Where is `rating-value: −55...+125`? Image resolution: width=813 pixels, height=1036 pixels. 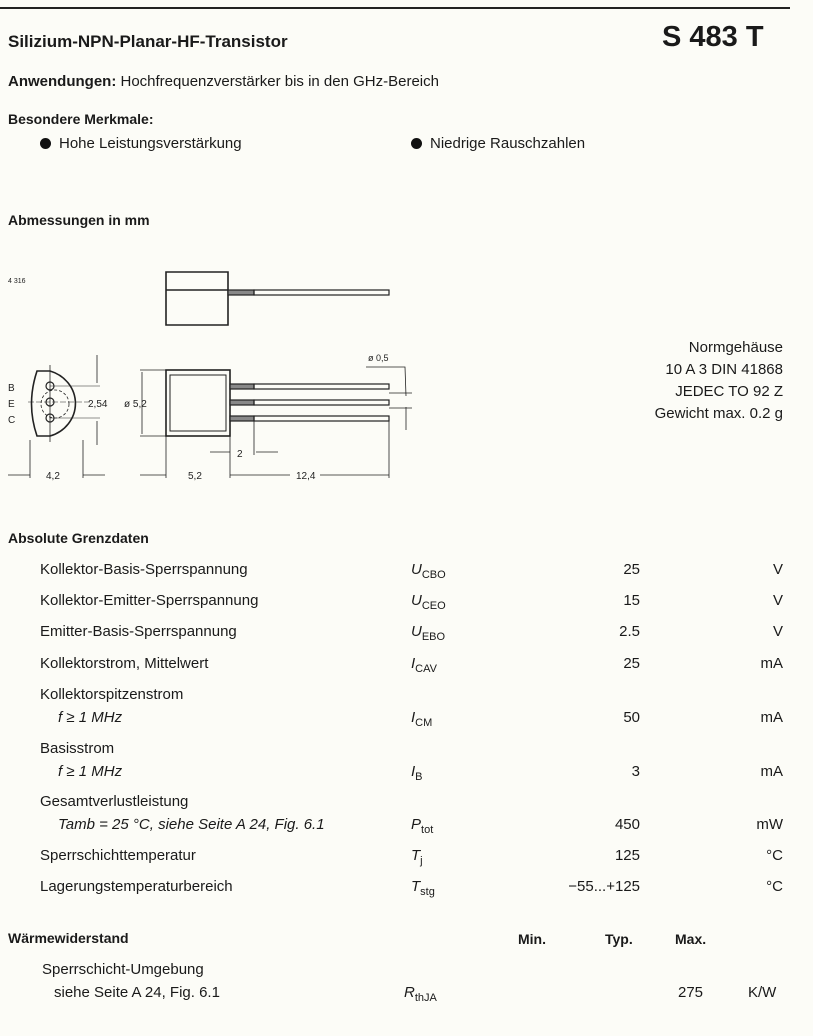
rating-value: −55...+125 is located at coordinates (604, 886).